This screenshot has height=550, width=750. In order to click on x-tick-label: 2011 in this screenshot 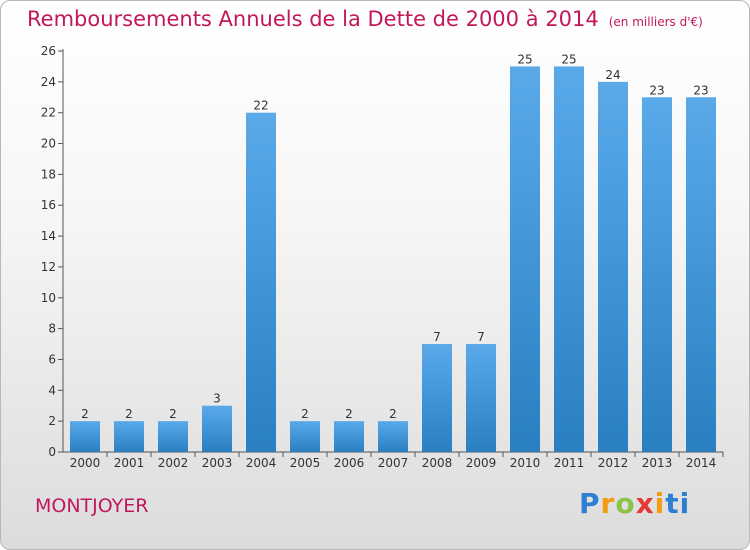, I will do `click(569, 463)`.